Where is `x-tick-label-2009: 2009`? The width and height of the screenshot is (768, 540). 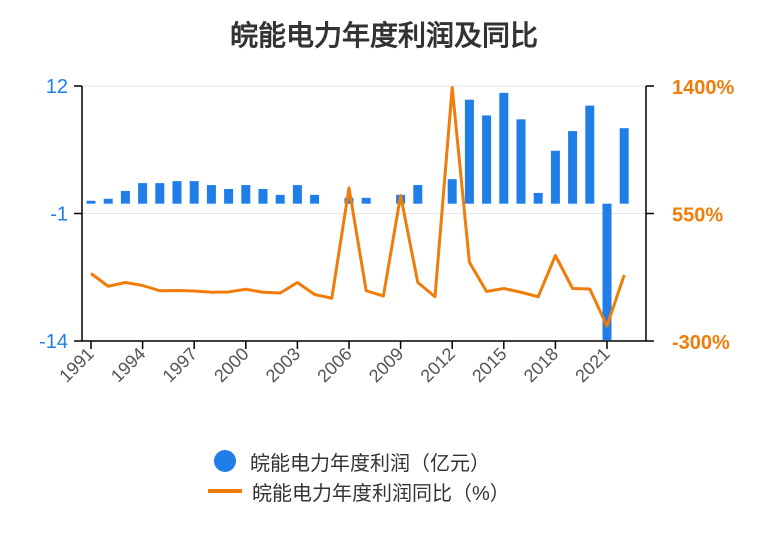 x-tick-label-2009: 2009 is located at coordinates (386, 365).